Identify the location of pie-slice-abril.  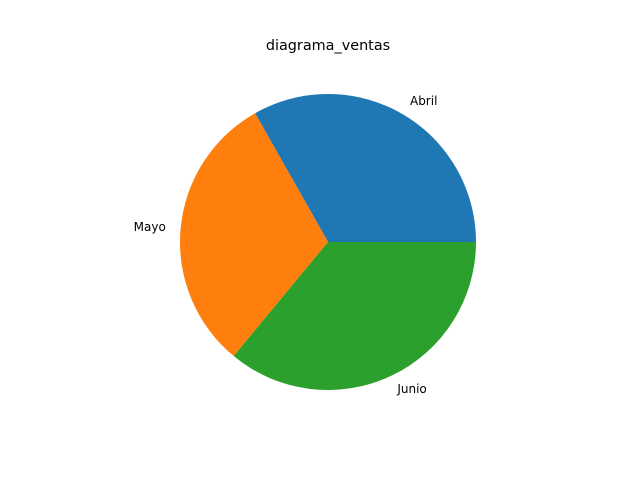
(365, 168).